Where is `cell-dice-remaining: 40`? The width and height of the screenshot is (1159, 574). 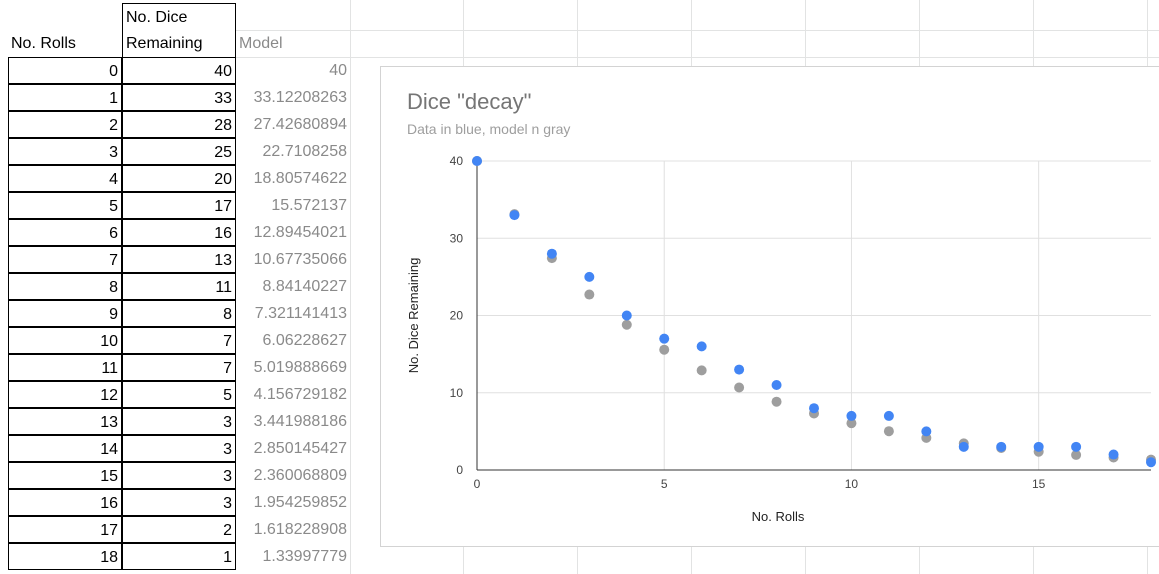 cell-dice-remaining: 40 is located at coordinates (179, 70).